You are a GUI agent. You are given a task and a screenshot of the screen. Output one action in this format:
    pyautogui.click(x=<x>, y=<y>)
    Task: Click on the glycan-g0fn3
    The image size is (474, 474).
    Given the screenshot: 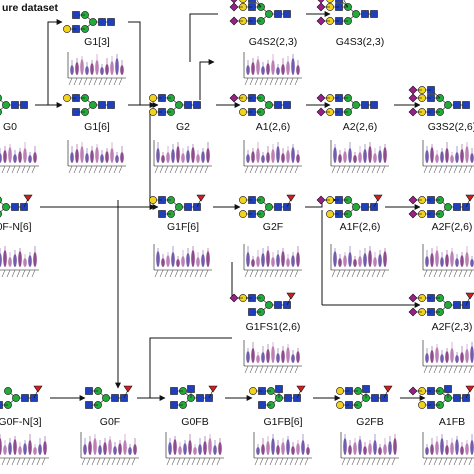 What is the action you would take?
    pyautogui.click(x=21, y=397)
    